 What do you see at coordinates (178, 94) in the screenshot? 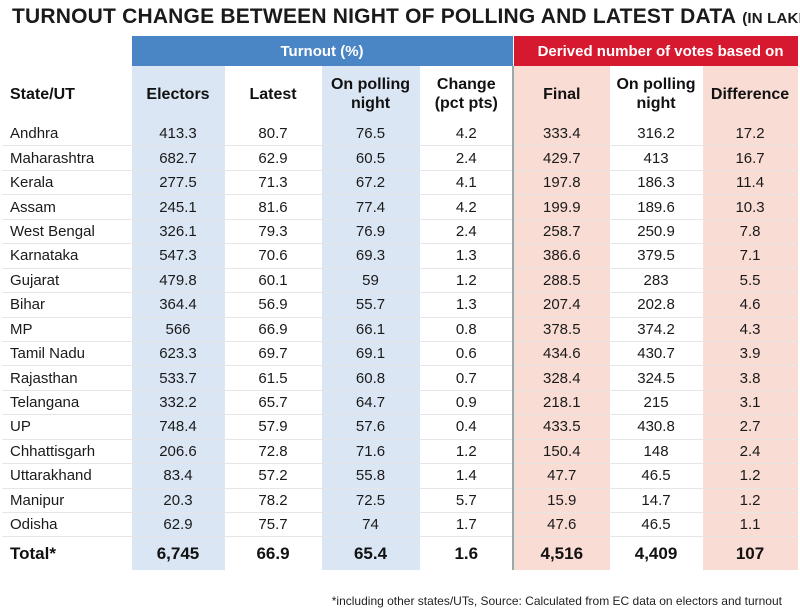
I see `col-header-electors: Electors` at bounding box center [178, 94].